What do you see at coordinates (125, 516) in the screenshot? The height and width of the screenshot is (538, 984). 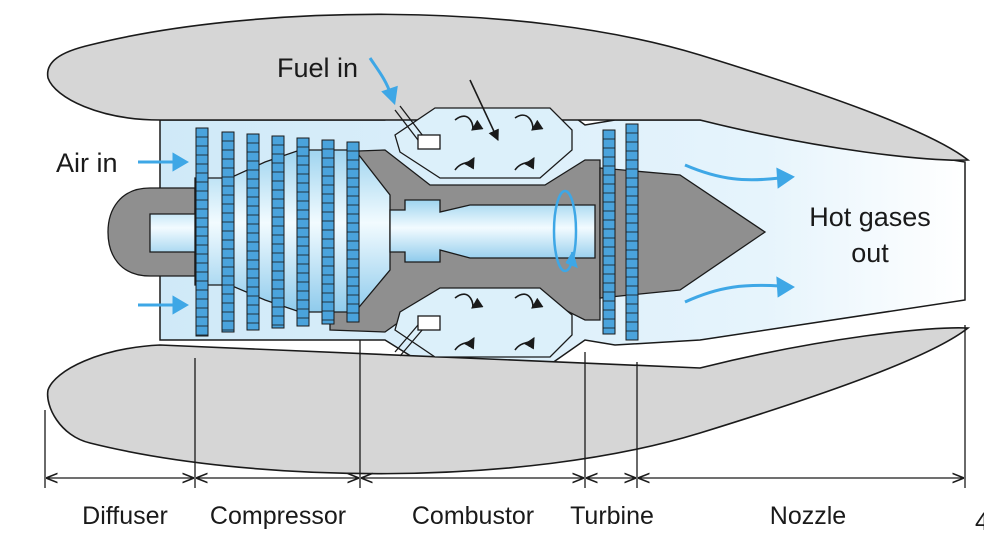 I see `section-label-diffuser: Diffuser` at bounding box center [125, 516].